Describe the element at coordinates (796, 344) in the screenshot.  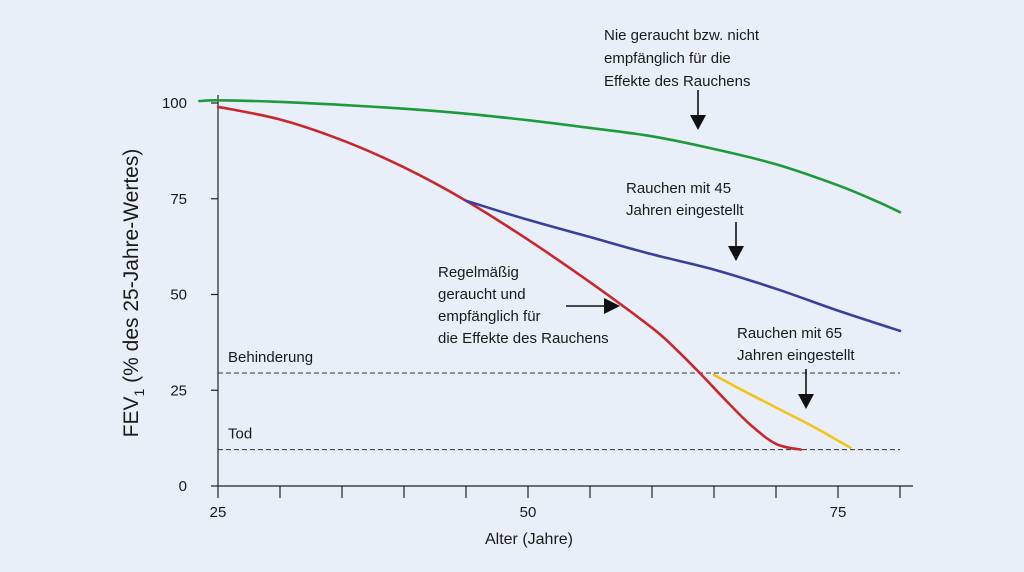
I see `annotation-stop65: Rauchen mit 65 Jahren eingestellt` at that location.